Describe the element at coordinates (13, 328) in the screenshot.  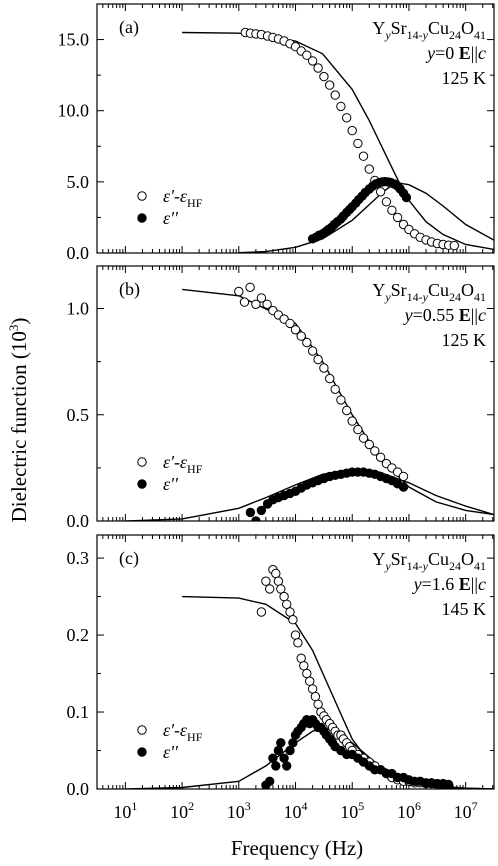
I see `y-axis-label-exponent: 3` at that location.